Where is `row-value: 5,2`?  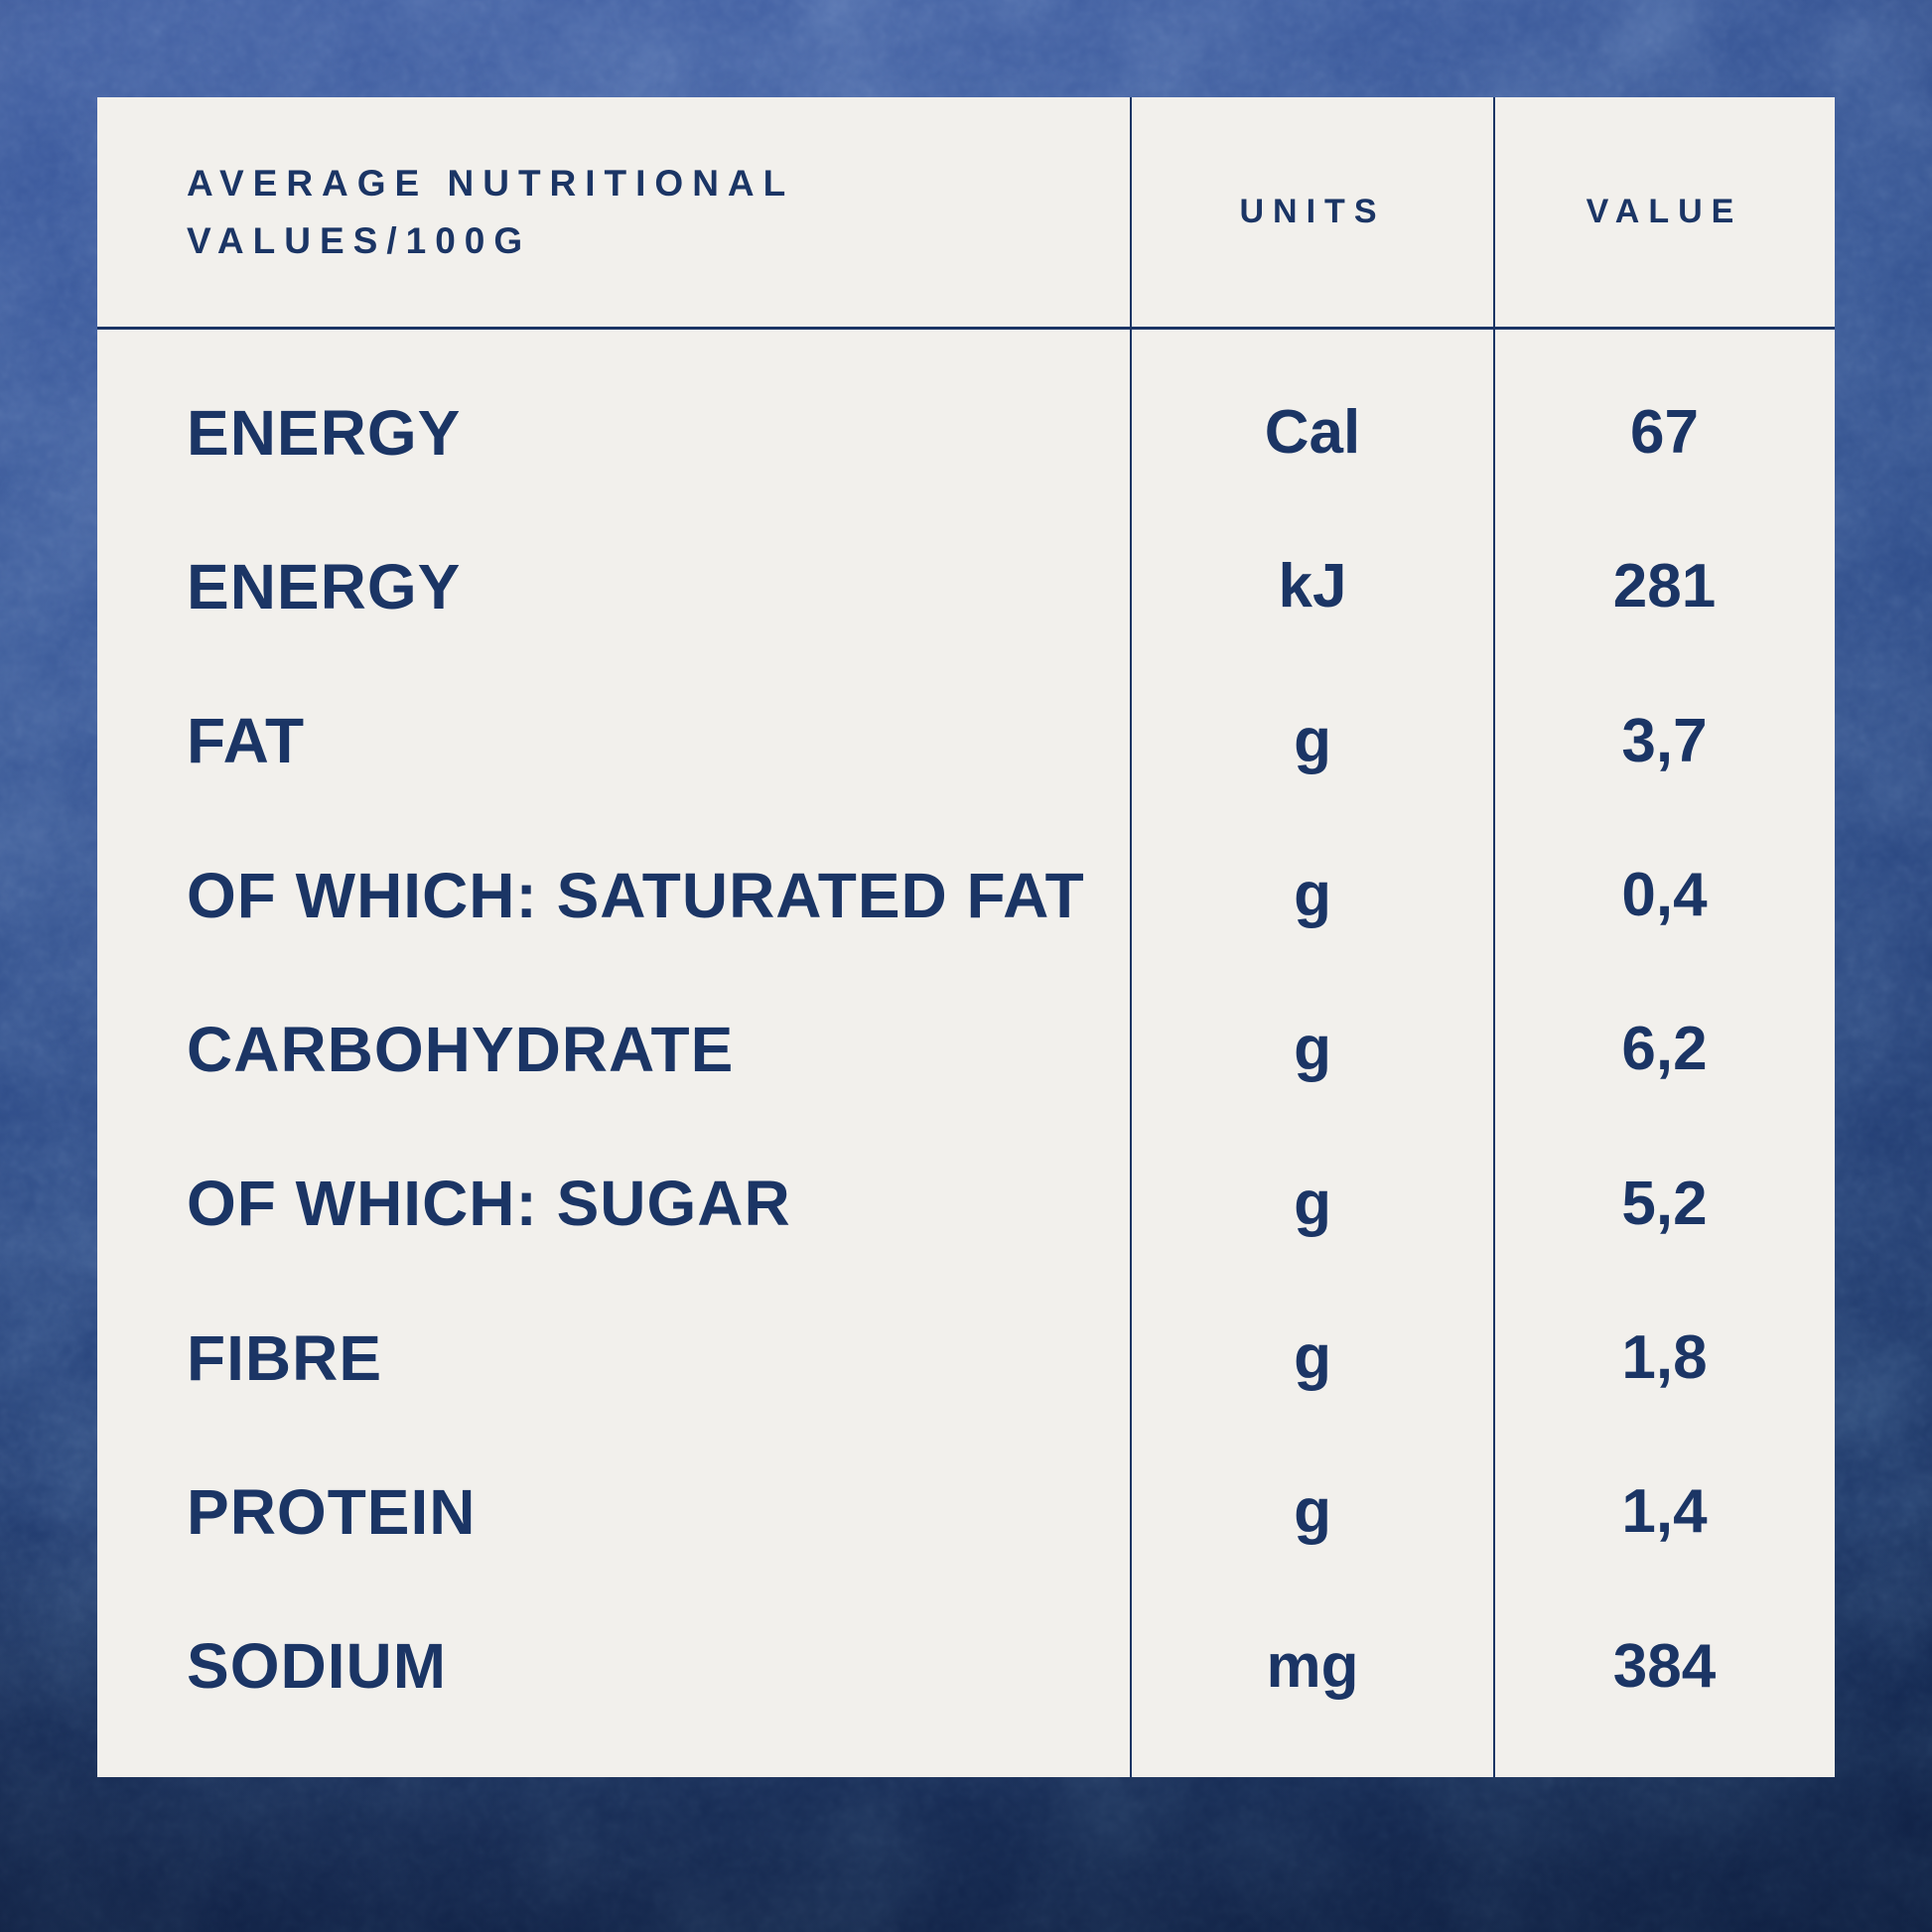
row-value: 5,2 is located at coordinates (1664, 1204).